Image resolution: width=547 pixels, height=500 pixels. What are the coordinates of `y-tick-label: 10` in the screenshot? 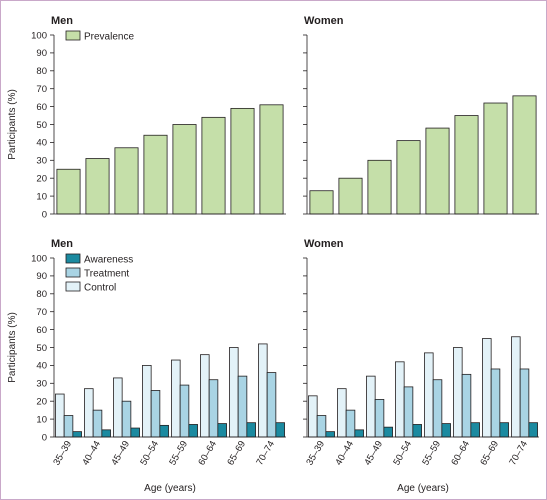 It's located at (41, 196).